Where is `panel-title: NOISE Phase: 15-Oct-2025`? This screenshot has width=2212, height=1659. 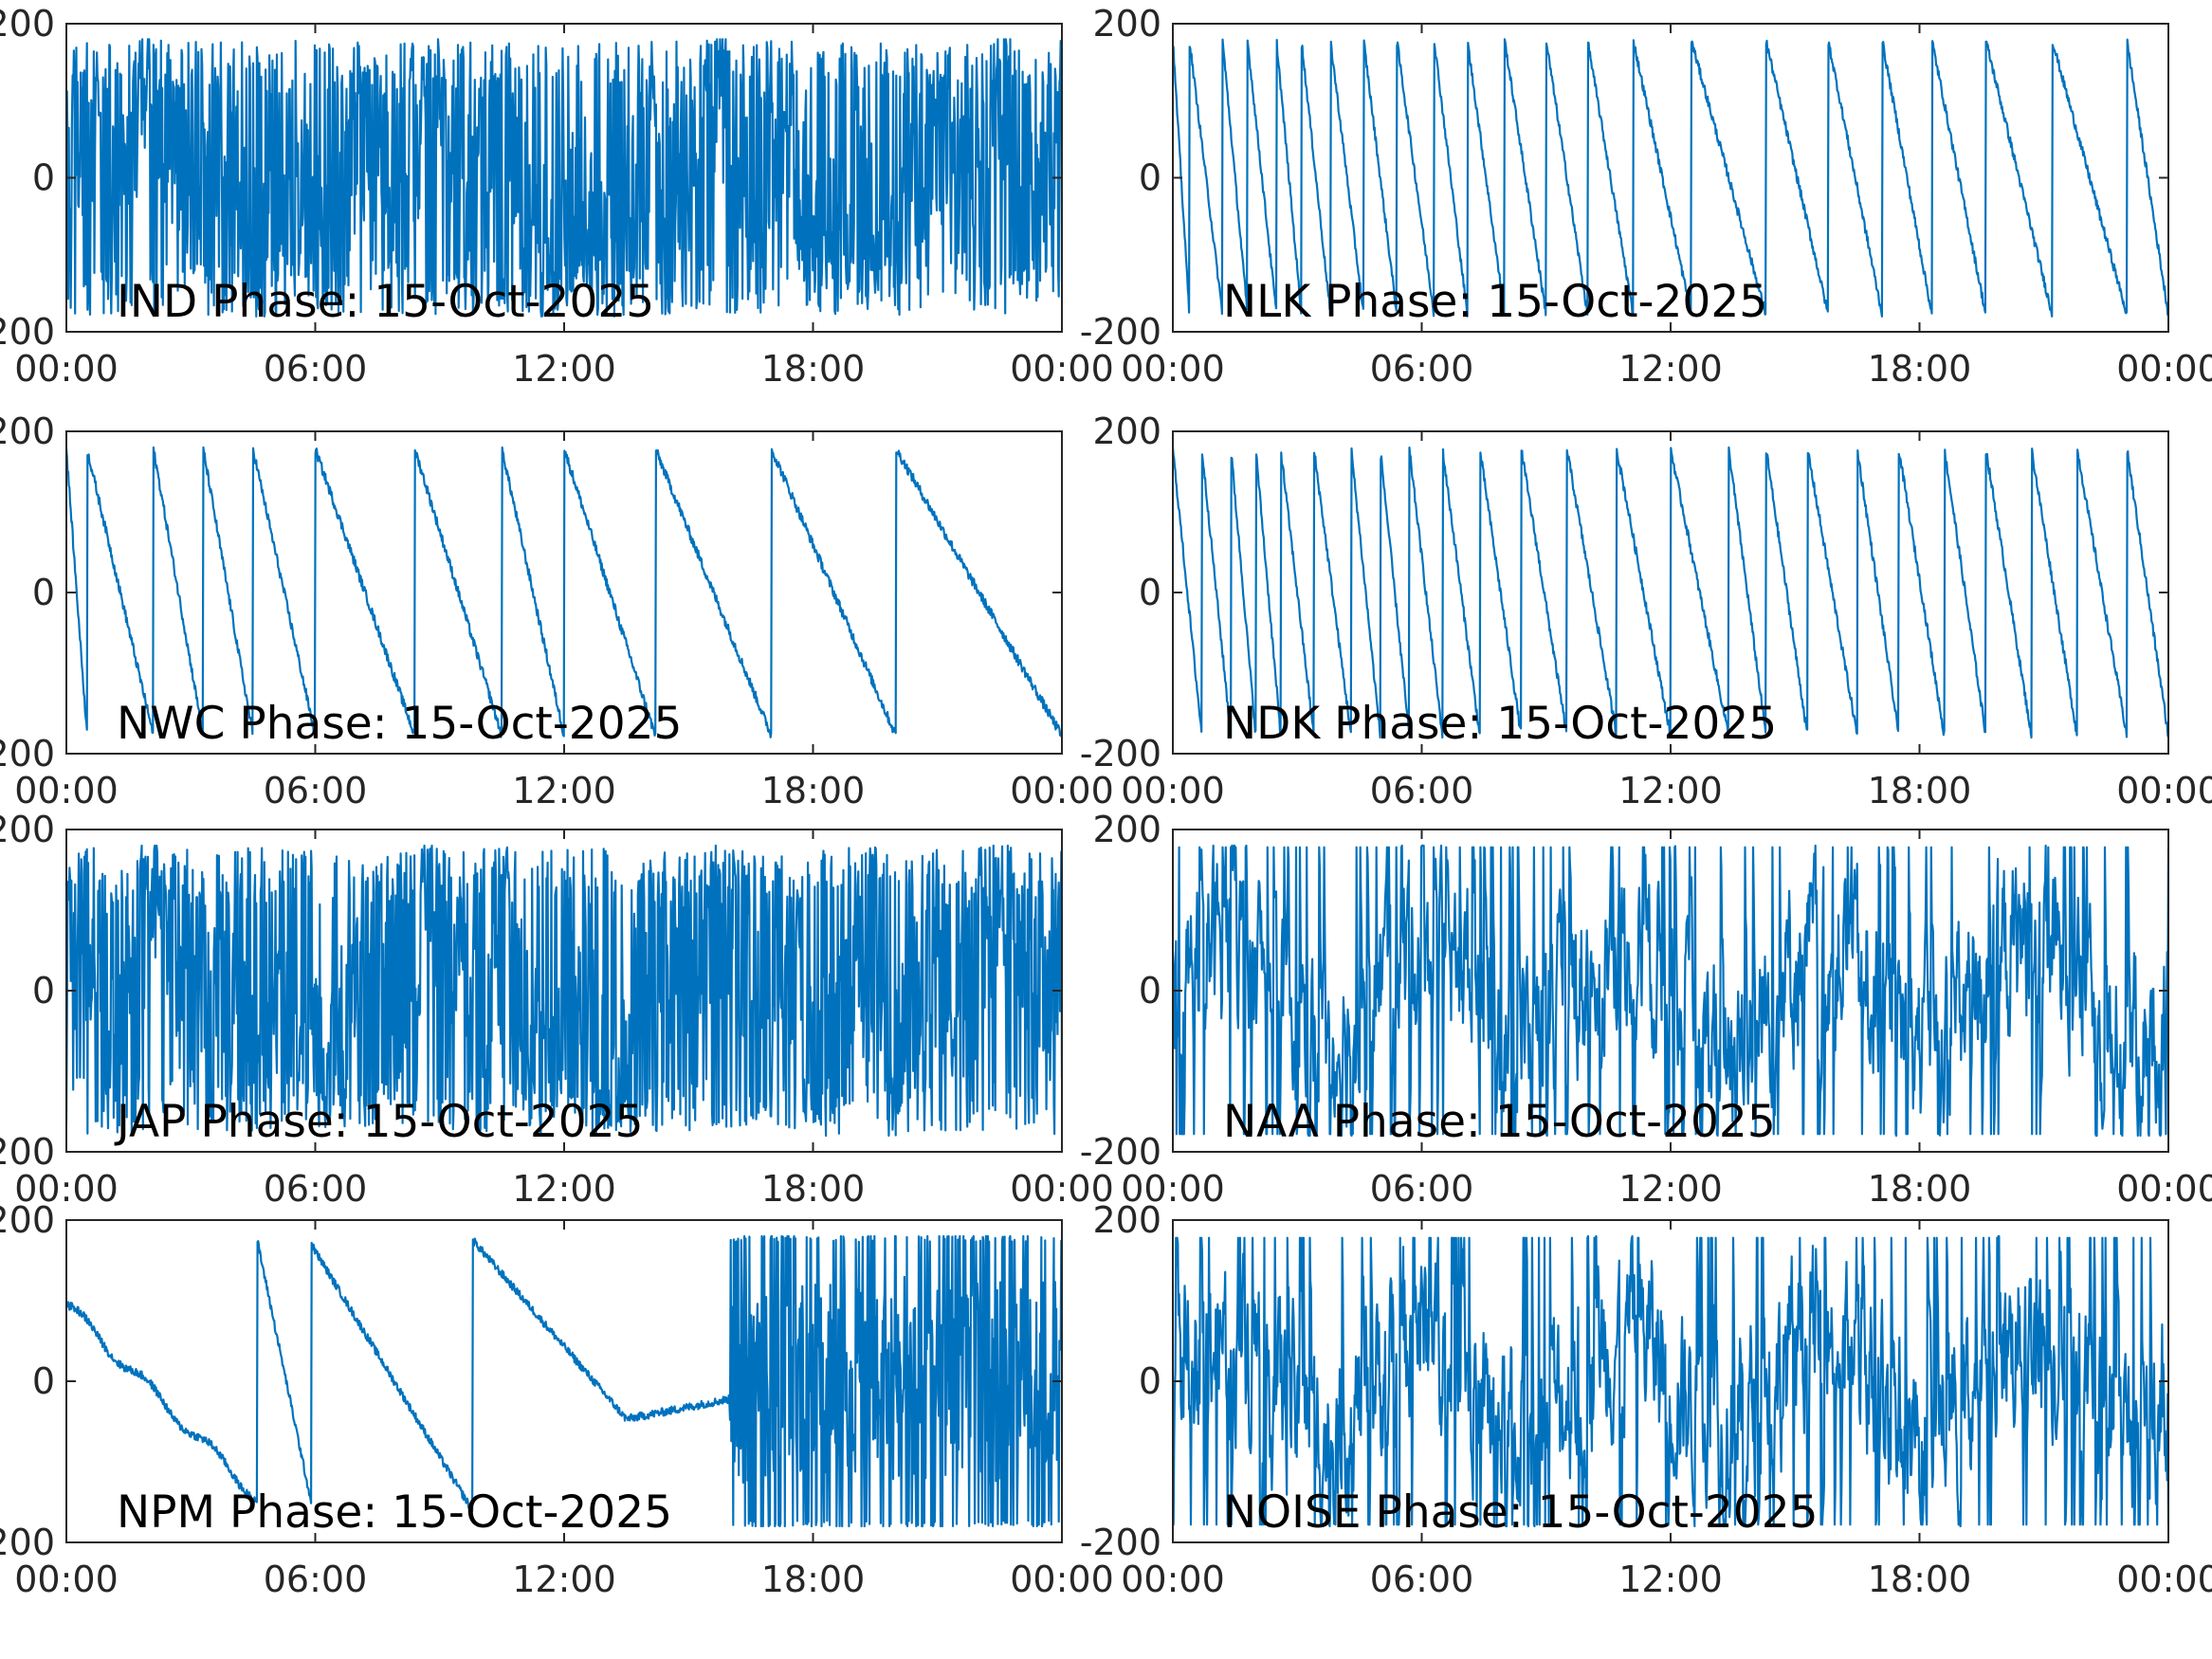
panel-title: NOISE Phase: 15-Oct-2025 is located at coordinates (1521, 1512).